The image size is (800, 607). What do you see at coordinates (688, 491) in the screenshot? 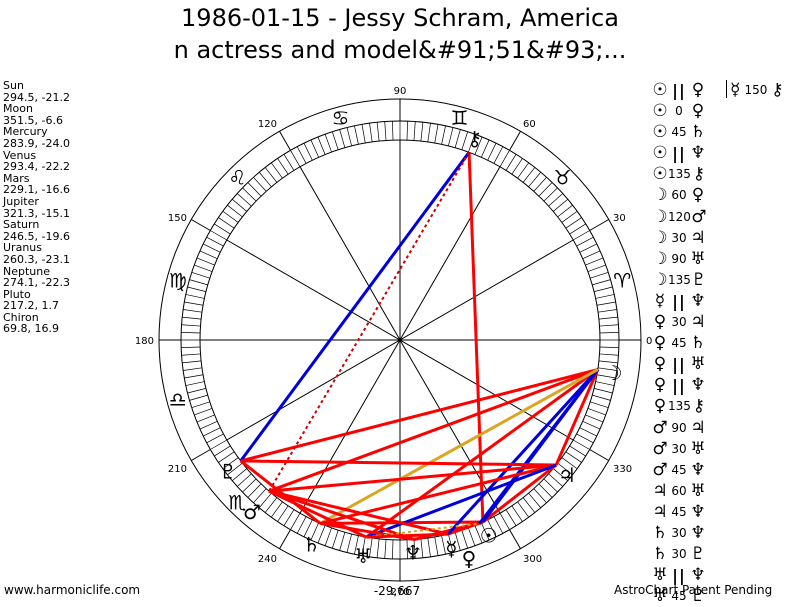
I see `aspect-row: ♃ 60 ♅` at bounding box center [688, 491].